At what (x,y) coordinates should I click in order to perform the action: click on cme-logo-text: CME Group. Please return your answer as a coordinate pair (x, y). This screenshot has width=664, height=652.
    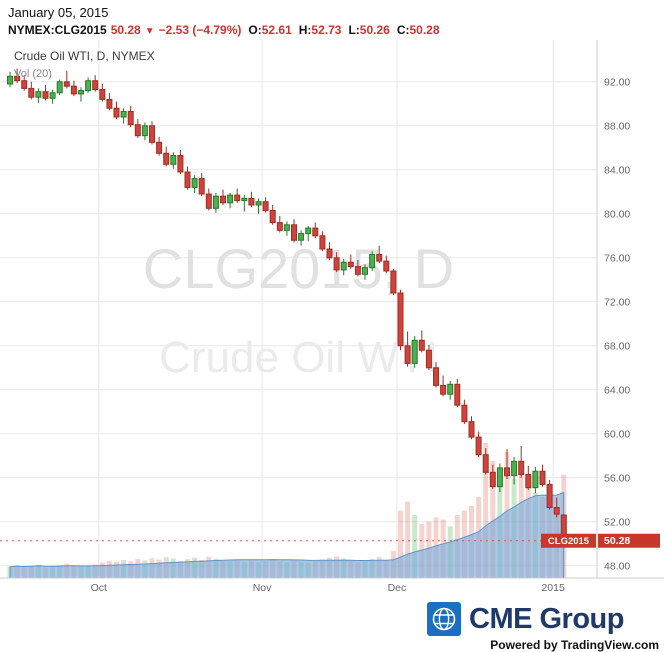
    Looking at the image, I should click on (547, 618).